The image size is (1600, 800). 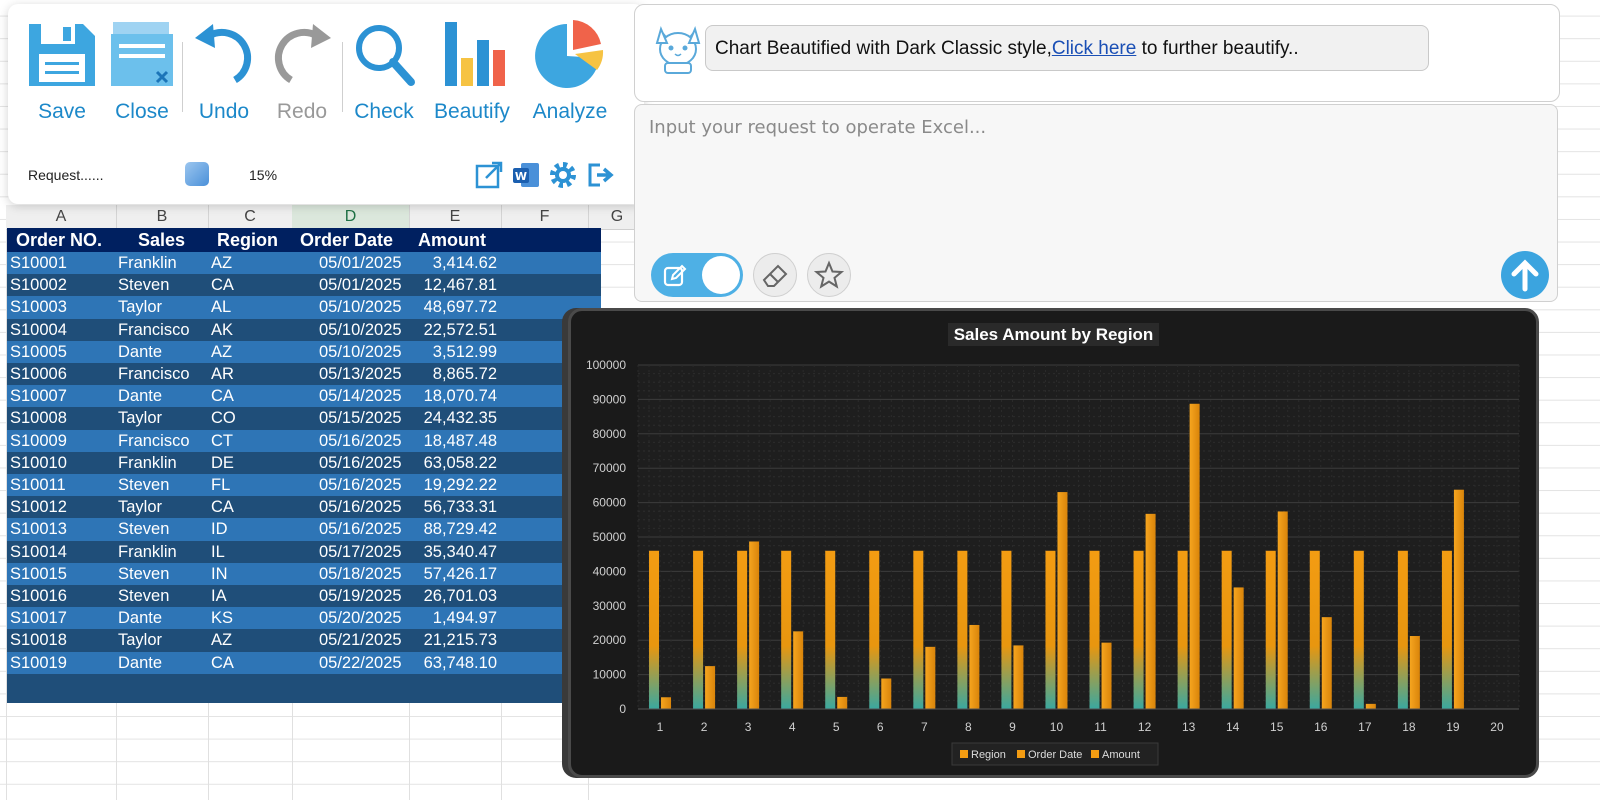 I want to click on table-row: S10003 Taylor AL 05/10/2025 48,697.72, so click(x=304, y=307).